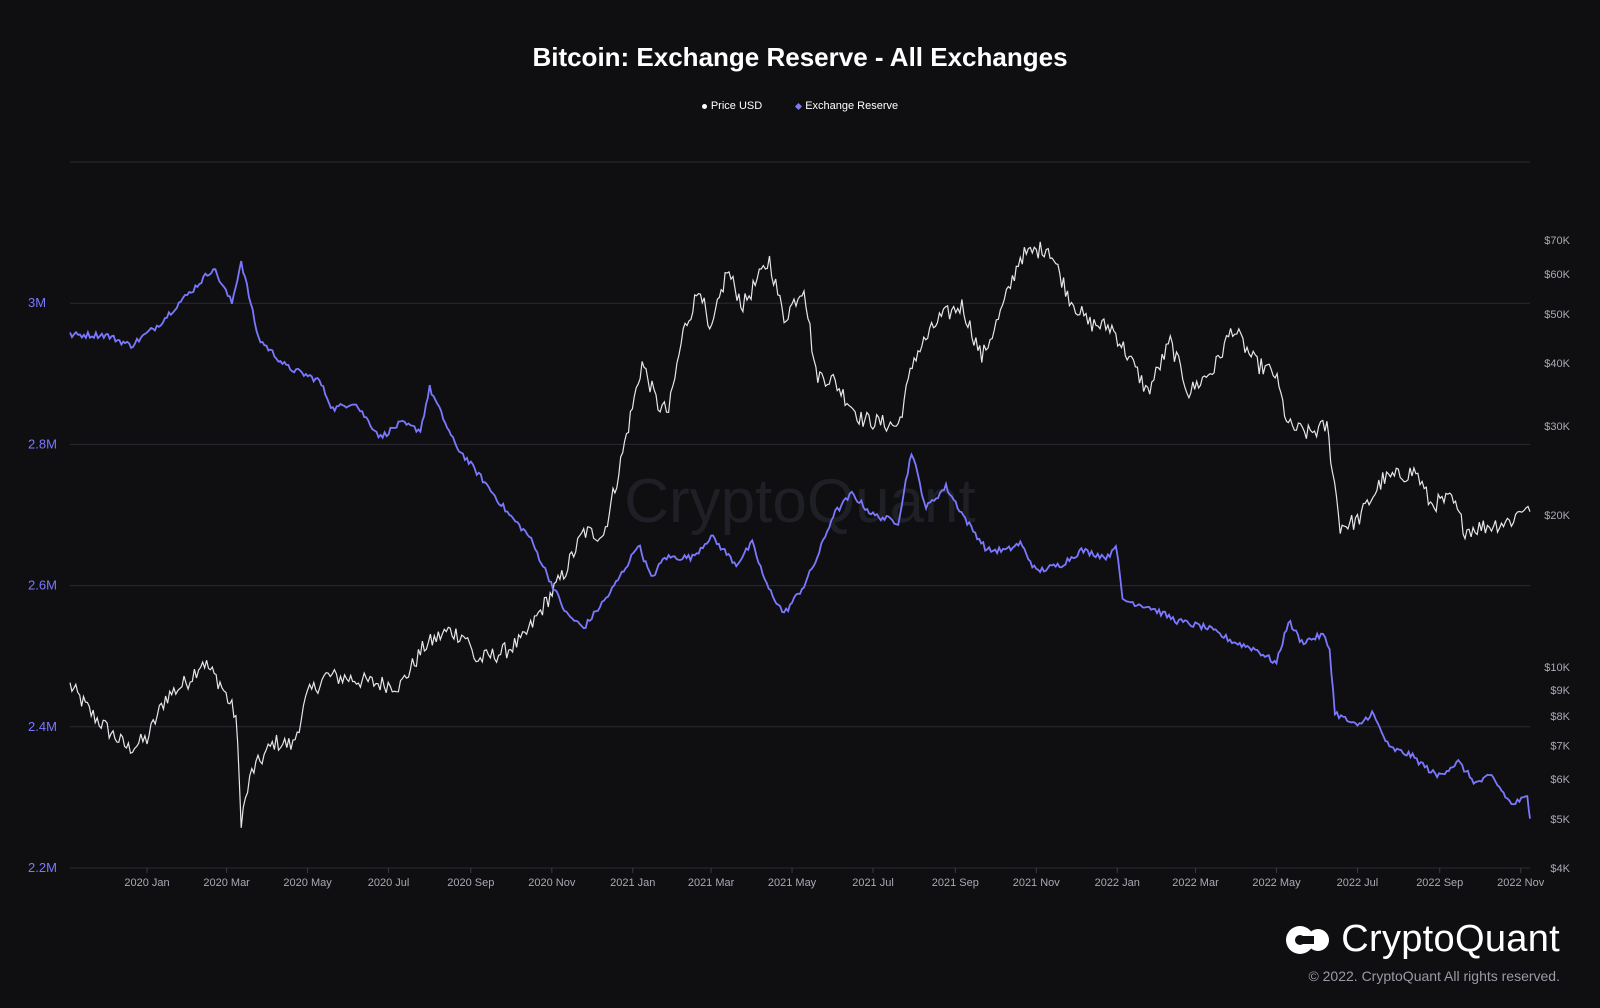  What do you see at coordinates (1560, 780) in the screenshot?
I see `y-right-tick-label: $6K` at bounding box center [1560, 780].